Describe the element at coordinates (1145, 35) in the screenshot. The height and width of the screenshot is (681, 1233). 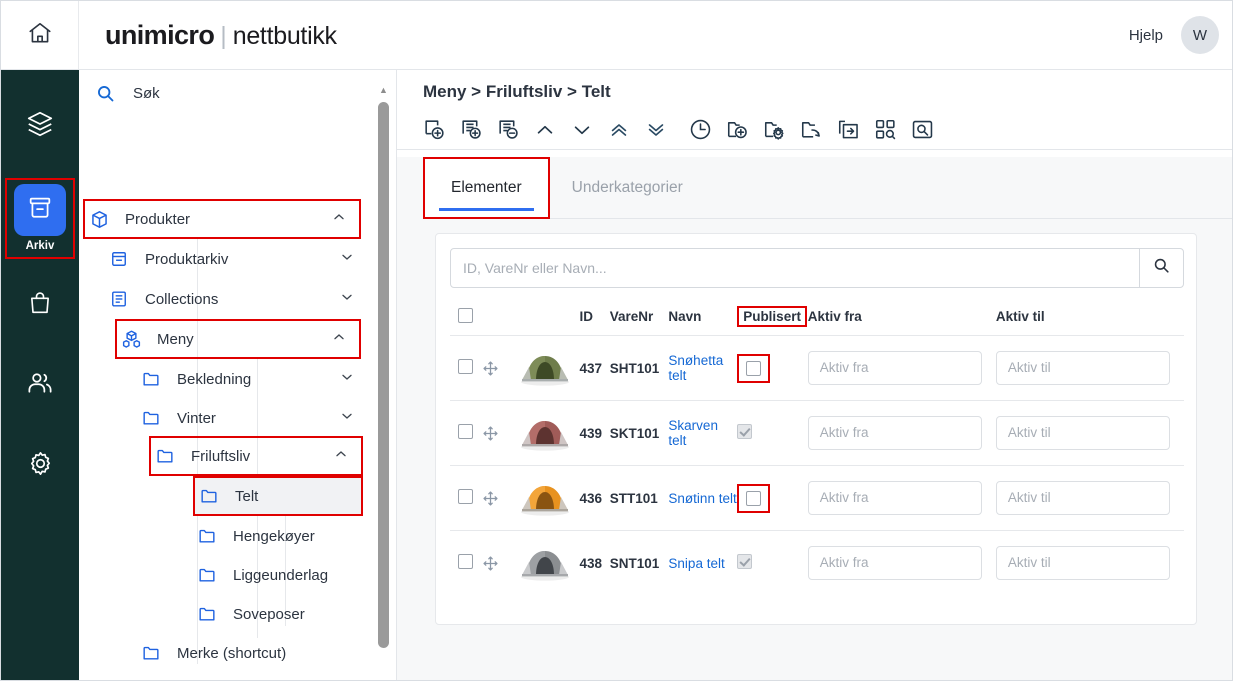
I see `help-link: Hjelp` at that location.